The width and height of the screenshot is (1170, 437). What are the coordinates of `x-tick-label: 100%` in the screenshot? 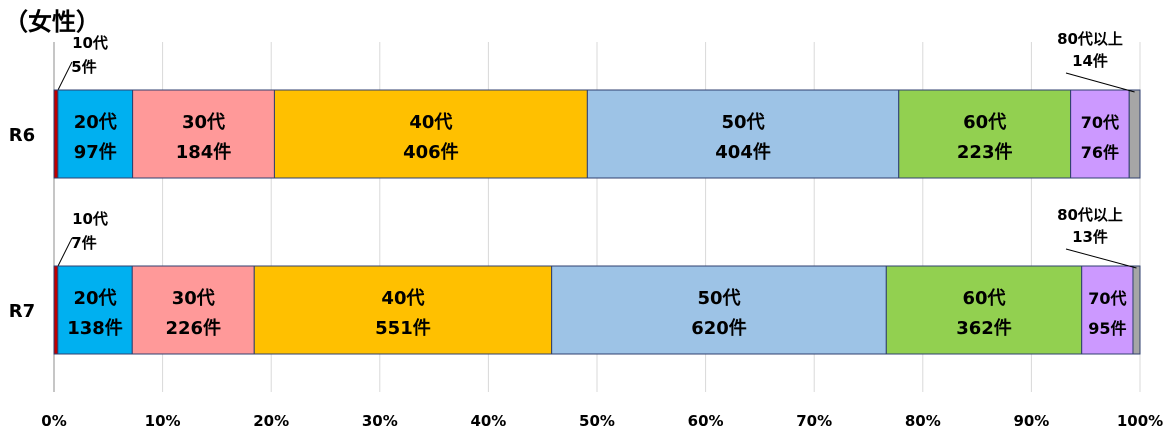 It's located at (1140, 421).